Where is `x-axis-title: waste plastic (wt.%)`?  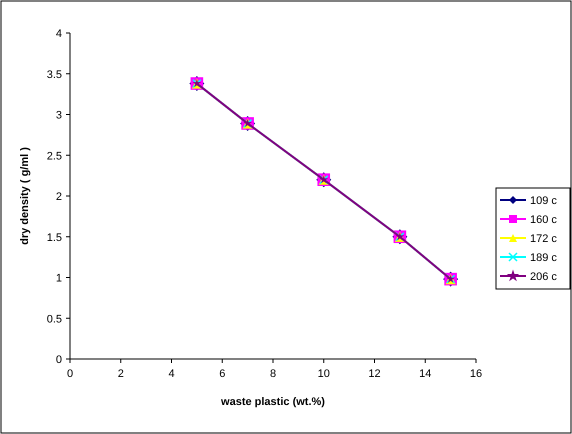 x-axis-title: waste plastic (wt.%) is located at coordinates (273, 402).